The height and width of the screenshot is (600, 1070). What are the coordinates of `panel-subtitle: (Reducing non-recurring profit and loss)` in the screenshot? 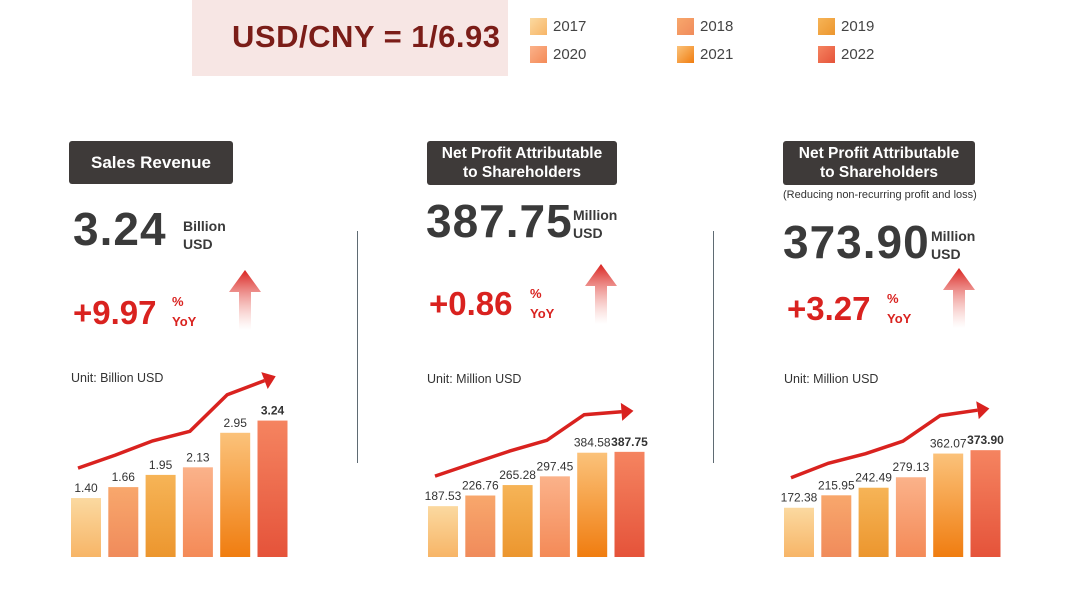 It's located at (880, 195).